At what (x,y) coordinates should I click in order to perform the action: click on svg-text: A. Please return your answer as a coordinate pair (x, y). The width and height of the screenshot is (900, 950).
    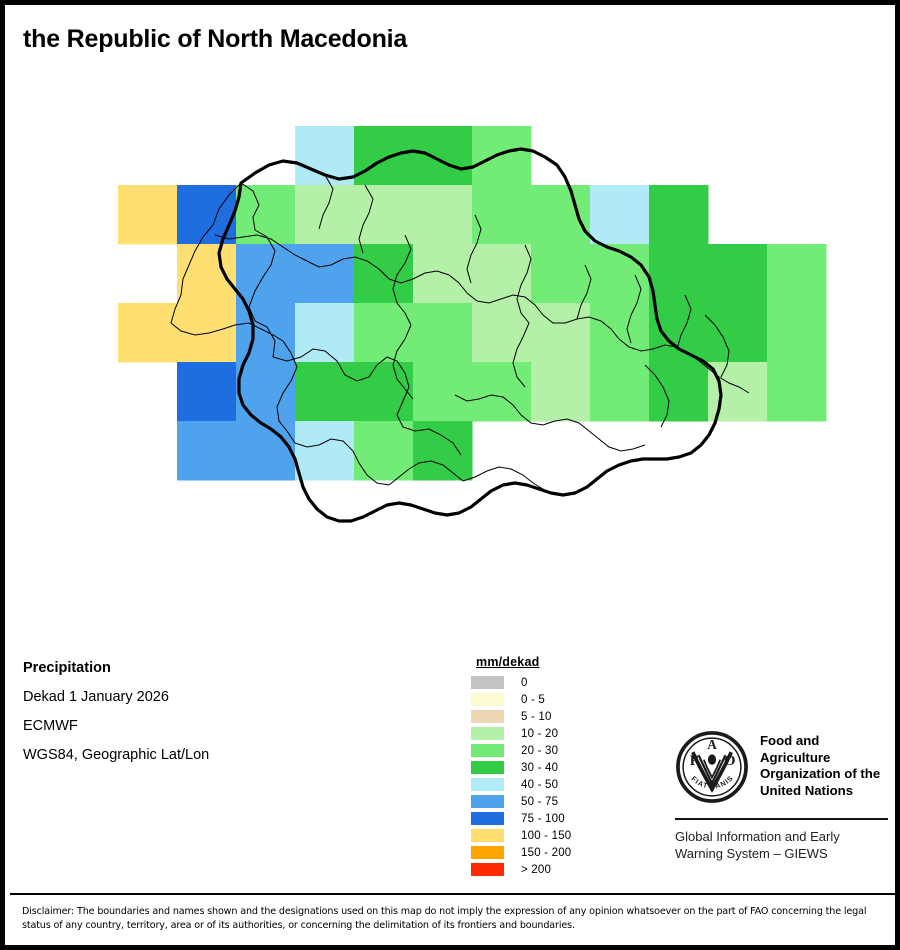
    Looking at the image, I should click on (712, 744).